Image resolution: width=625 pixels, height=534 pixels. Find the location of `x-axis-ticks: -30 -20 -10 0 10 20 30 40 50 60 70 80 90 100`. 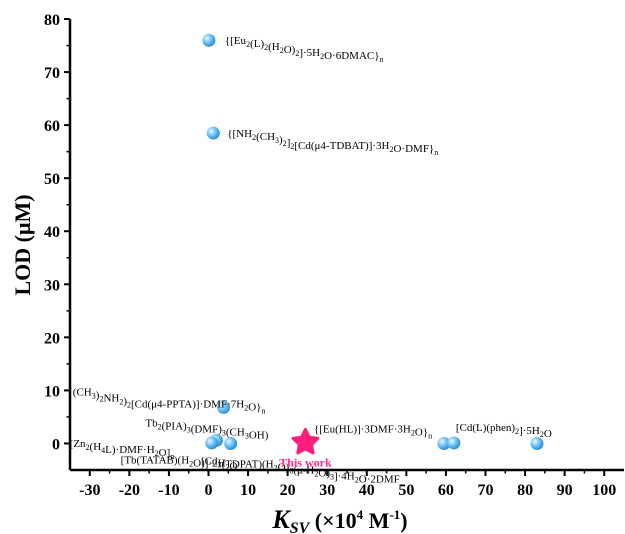

x-axis-ticks: -30 -20 -10 0 10 20 30 40 50 60 70 80 90 100 is located at coordinates (347, 484).